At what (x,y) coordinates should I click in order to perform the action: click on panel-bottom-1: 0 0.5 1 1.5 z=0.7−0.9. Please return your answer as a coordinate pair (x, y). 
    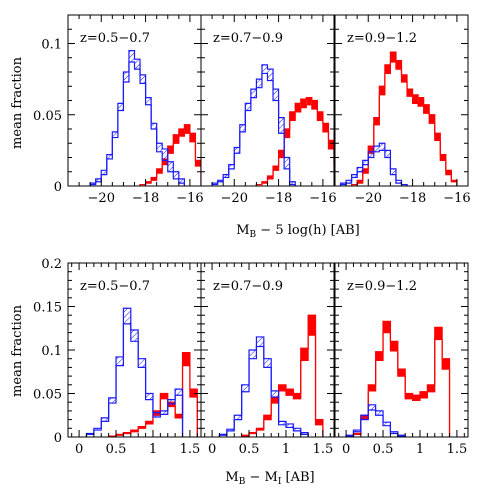
    Looking at the image, I should click on (267, 359).